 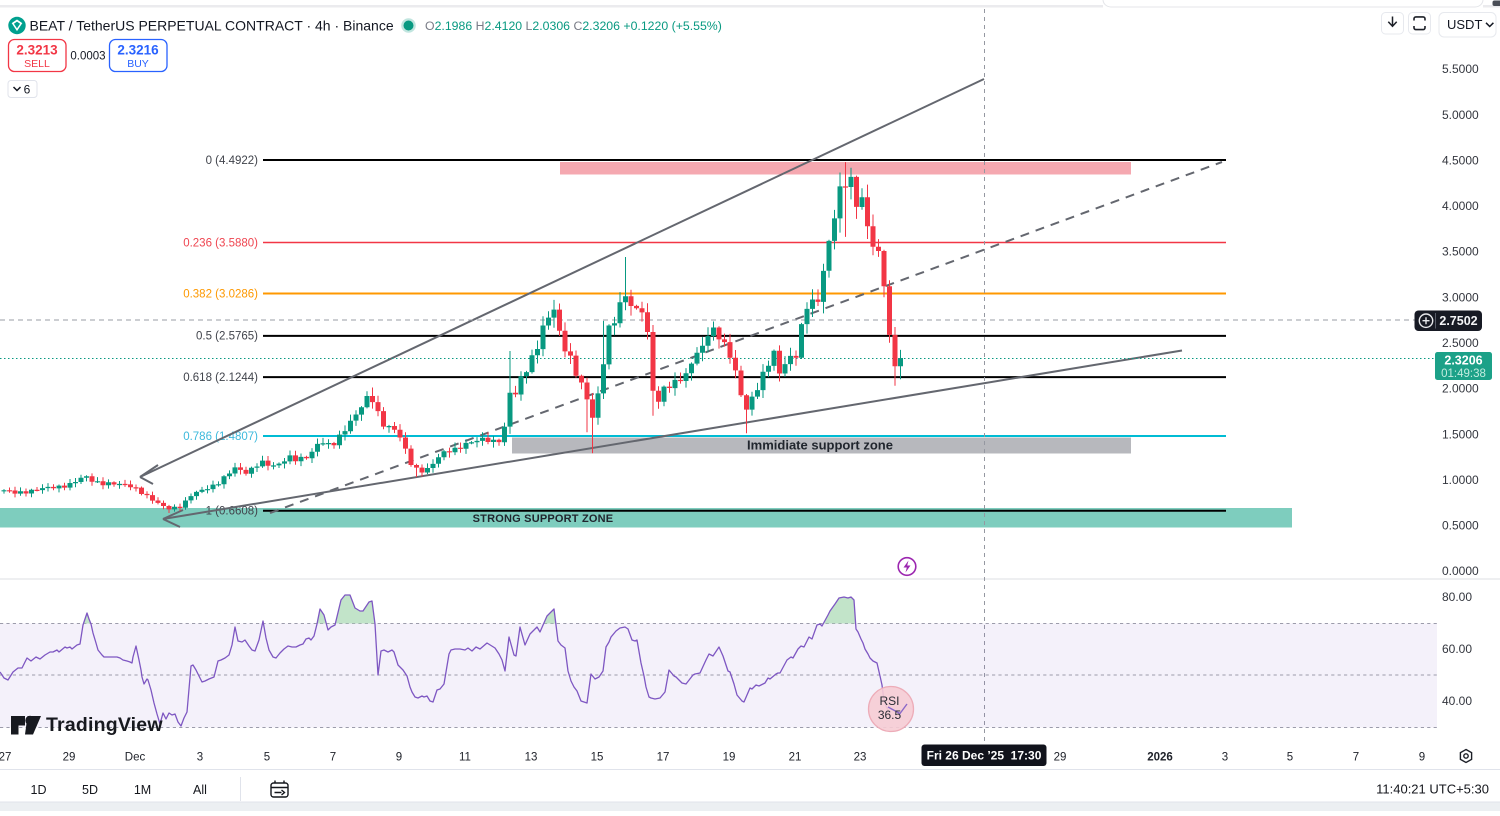 What do you see at coordinates (220, 243) in the screenshot?
I see `svg-text: 0.236 (3.5880)` at bounding box center [220, 243].